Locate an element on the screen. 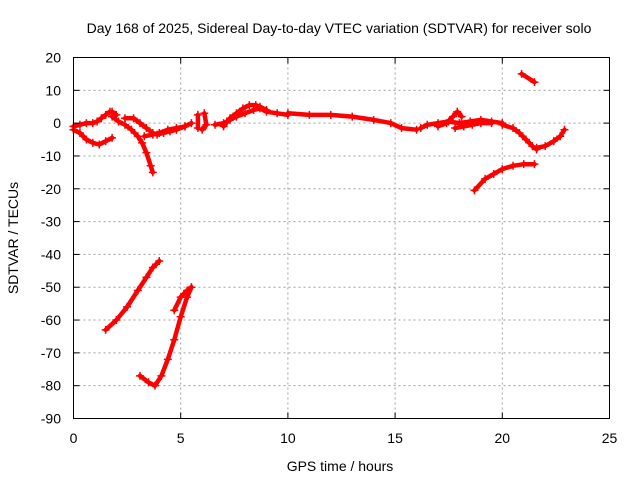 This screenshot has width=640, height=480. x-tick-label: 0 is located at coordinates (74, 438).